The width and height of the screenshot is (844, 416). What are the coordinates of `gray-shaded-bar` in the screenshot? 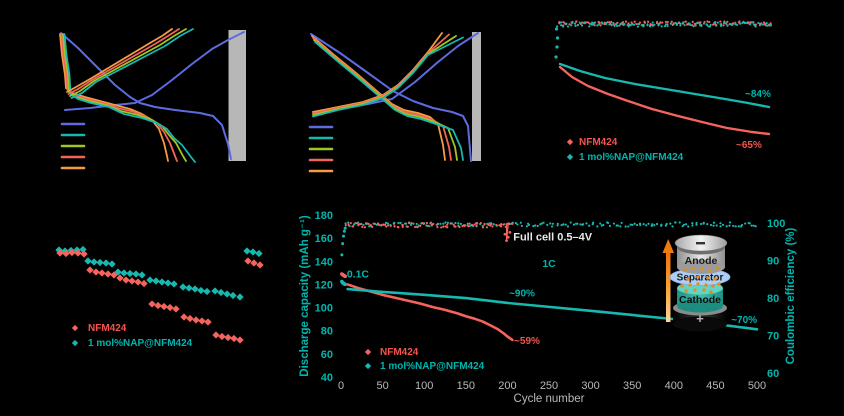 It's located at (237, 95).